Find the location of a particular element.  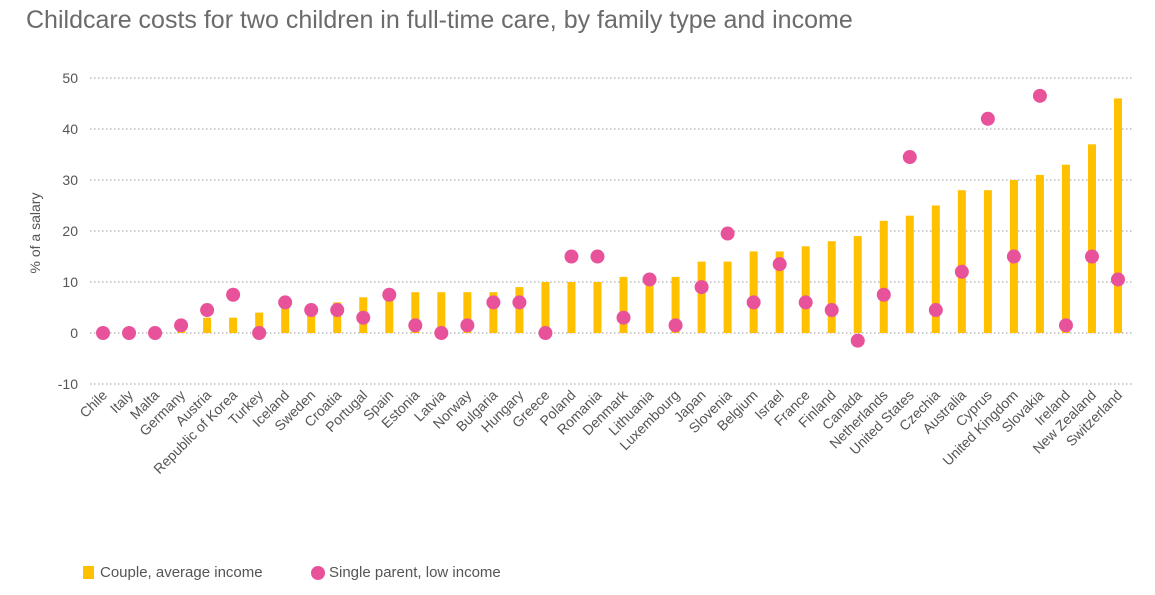

point-cyprus is located at coordinates (987, 118).